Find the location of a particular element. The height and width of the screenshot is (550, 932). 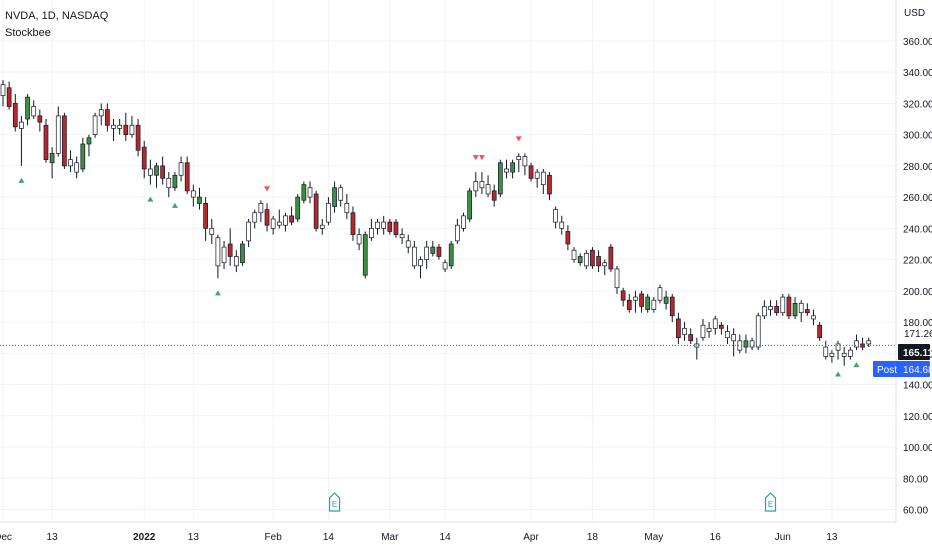

y-tick-label: 300.00 is located at coordinates (917, 136).